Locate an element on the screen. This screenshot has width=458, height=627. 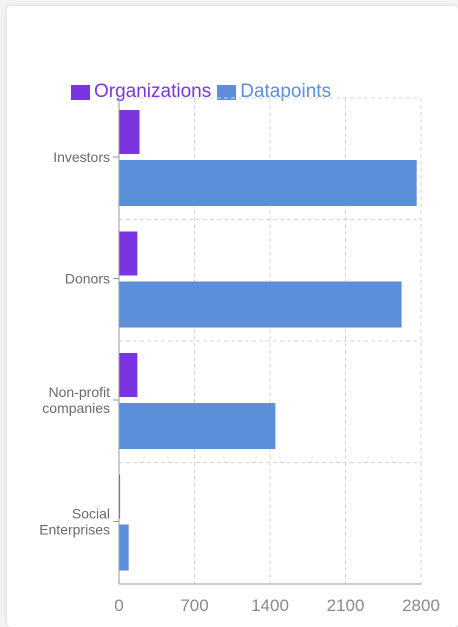
x-tick-label: 1400 is located at coordinates (270, 605).